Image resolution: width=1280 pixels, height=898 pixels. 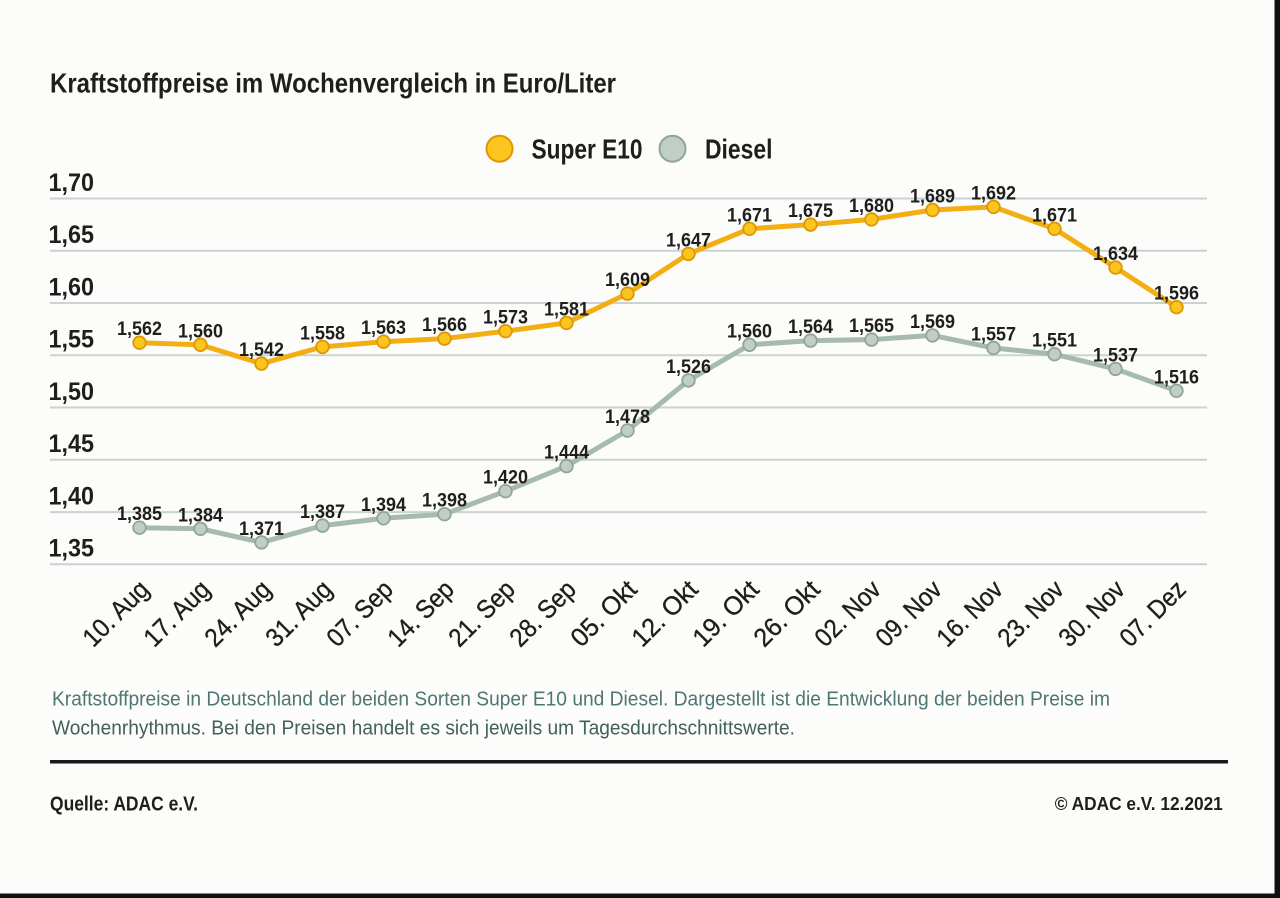 I want to click on svg-text: 1,394, so click(x=383, y=505).